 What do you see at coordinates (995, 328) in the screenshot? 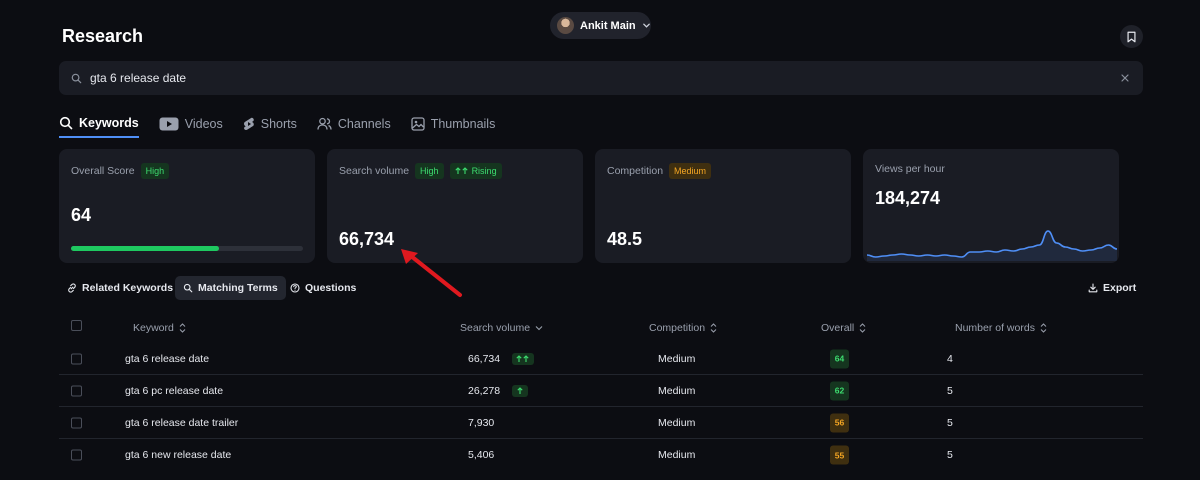
I see `column-label: Number of words` at bounding box center [995, 328].